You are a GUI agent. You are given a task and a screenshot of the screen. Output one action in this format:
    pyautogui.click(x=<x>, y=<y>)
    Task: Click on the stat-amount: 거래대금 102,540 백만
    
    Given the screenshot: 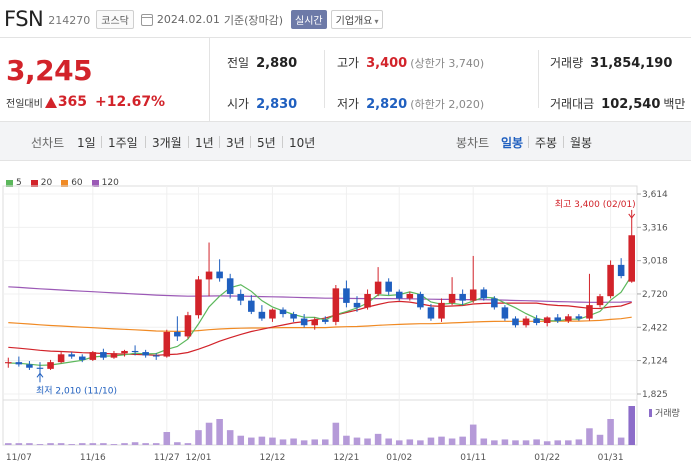 What is the action you would take?
    pyautogui.click(x=617, y=103)
    